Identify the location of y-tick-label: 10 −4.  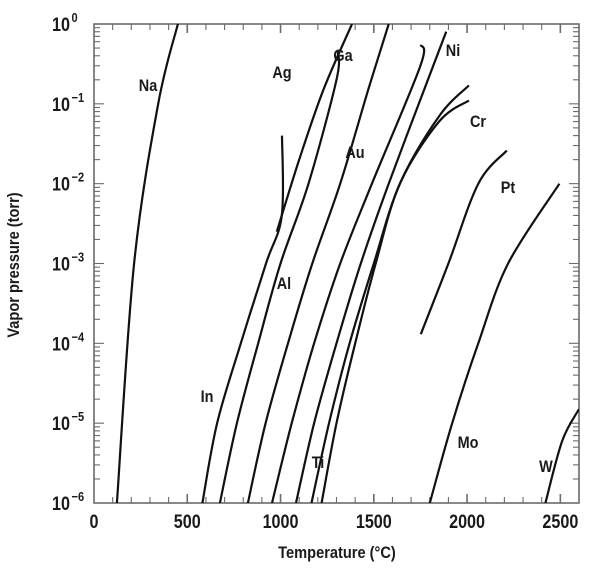
(68, 341).